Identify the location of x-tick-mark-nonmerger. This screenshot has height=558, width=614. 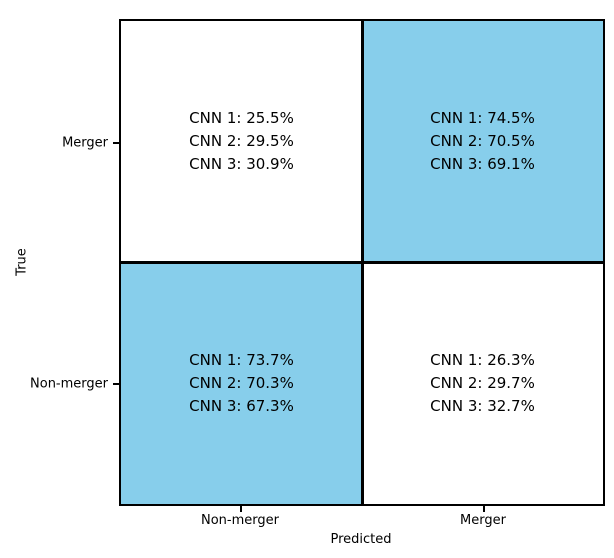
(241, 509).